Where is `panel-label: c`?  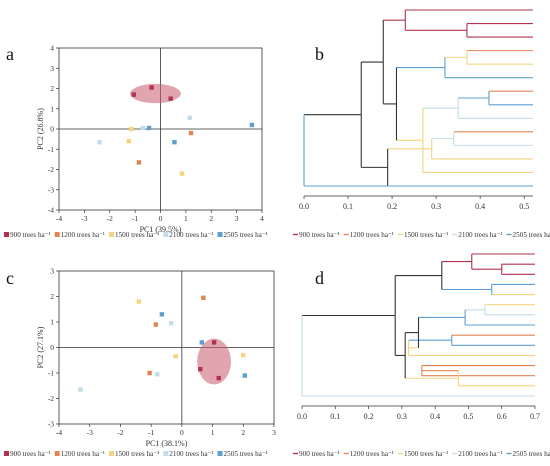
panel-label: c is located at coordinates (10, 278).